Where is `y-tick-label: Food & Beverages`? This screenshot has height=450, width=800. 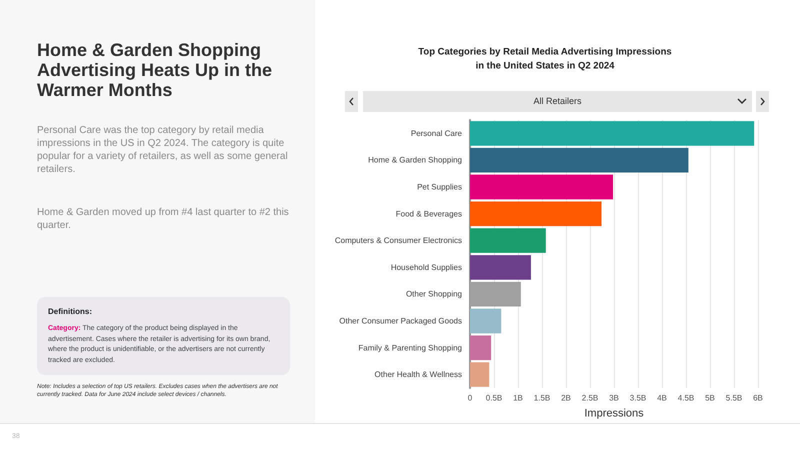
y-tick-label: Food & Beverages is located at coordinates (429, 213).